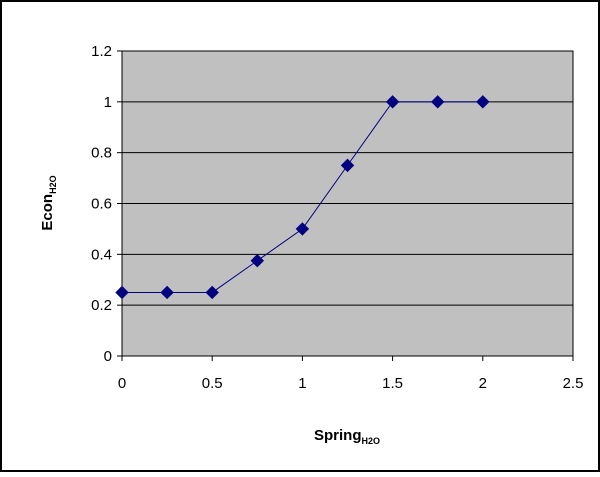 The image size is (600, 477). Describe the element at coordinates (101, 204) in the screenshot. I see `y-tick-label: 0.6` at that location.